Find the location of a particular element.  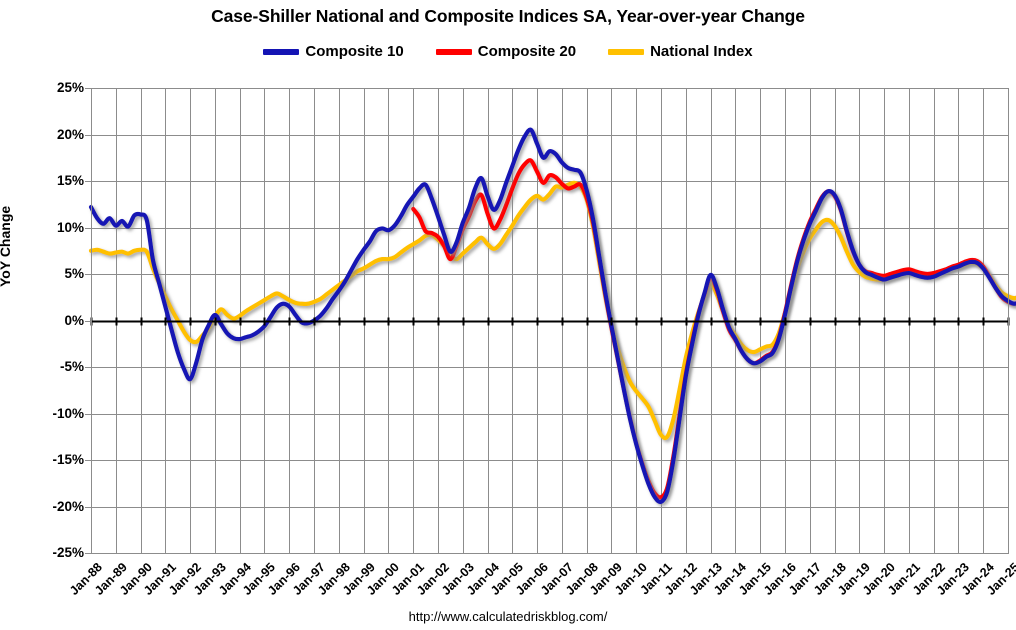

legend-national-index: National Index is located at coordinates (680, 51).